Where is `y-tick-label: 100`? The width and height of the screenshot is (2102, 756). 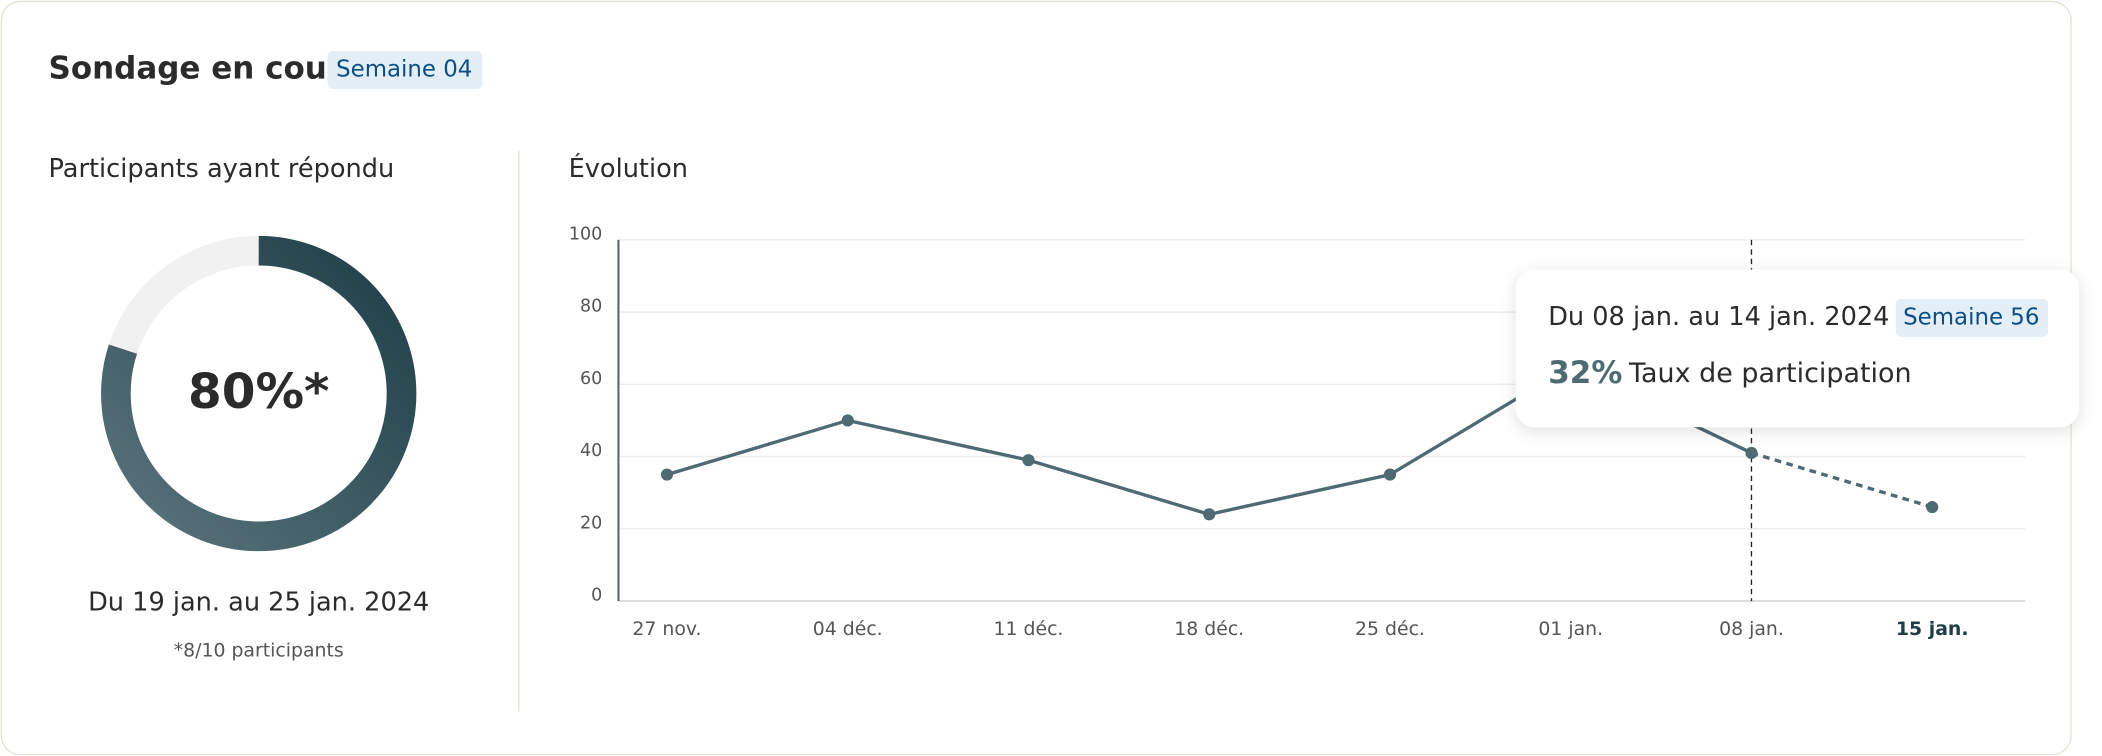
y-tick-label: 100 is located at coordinates (585, 234).